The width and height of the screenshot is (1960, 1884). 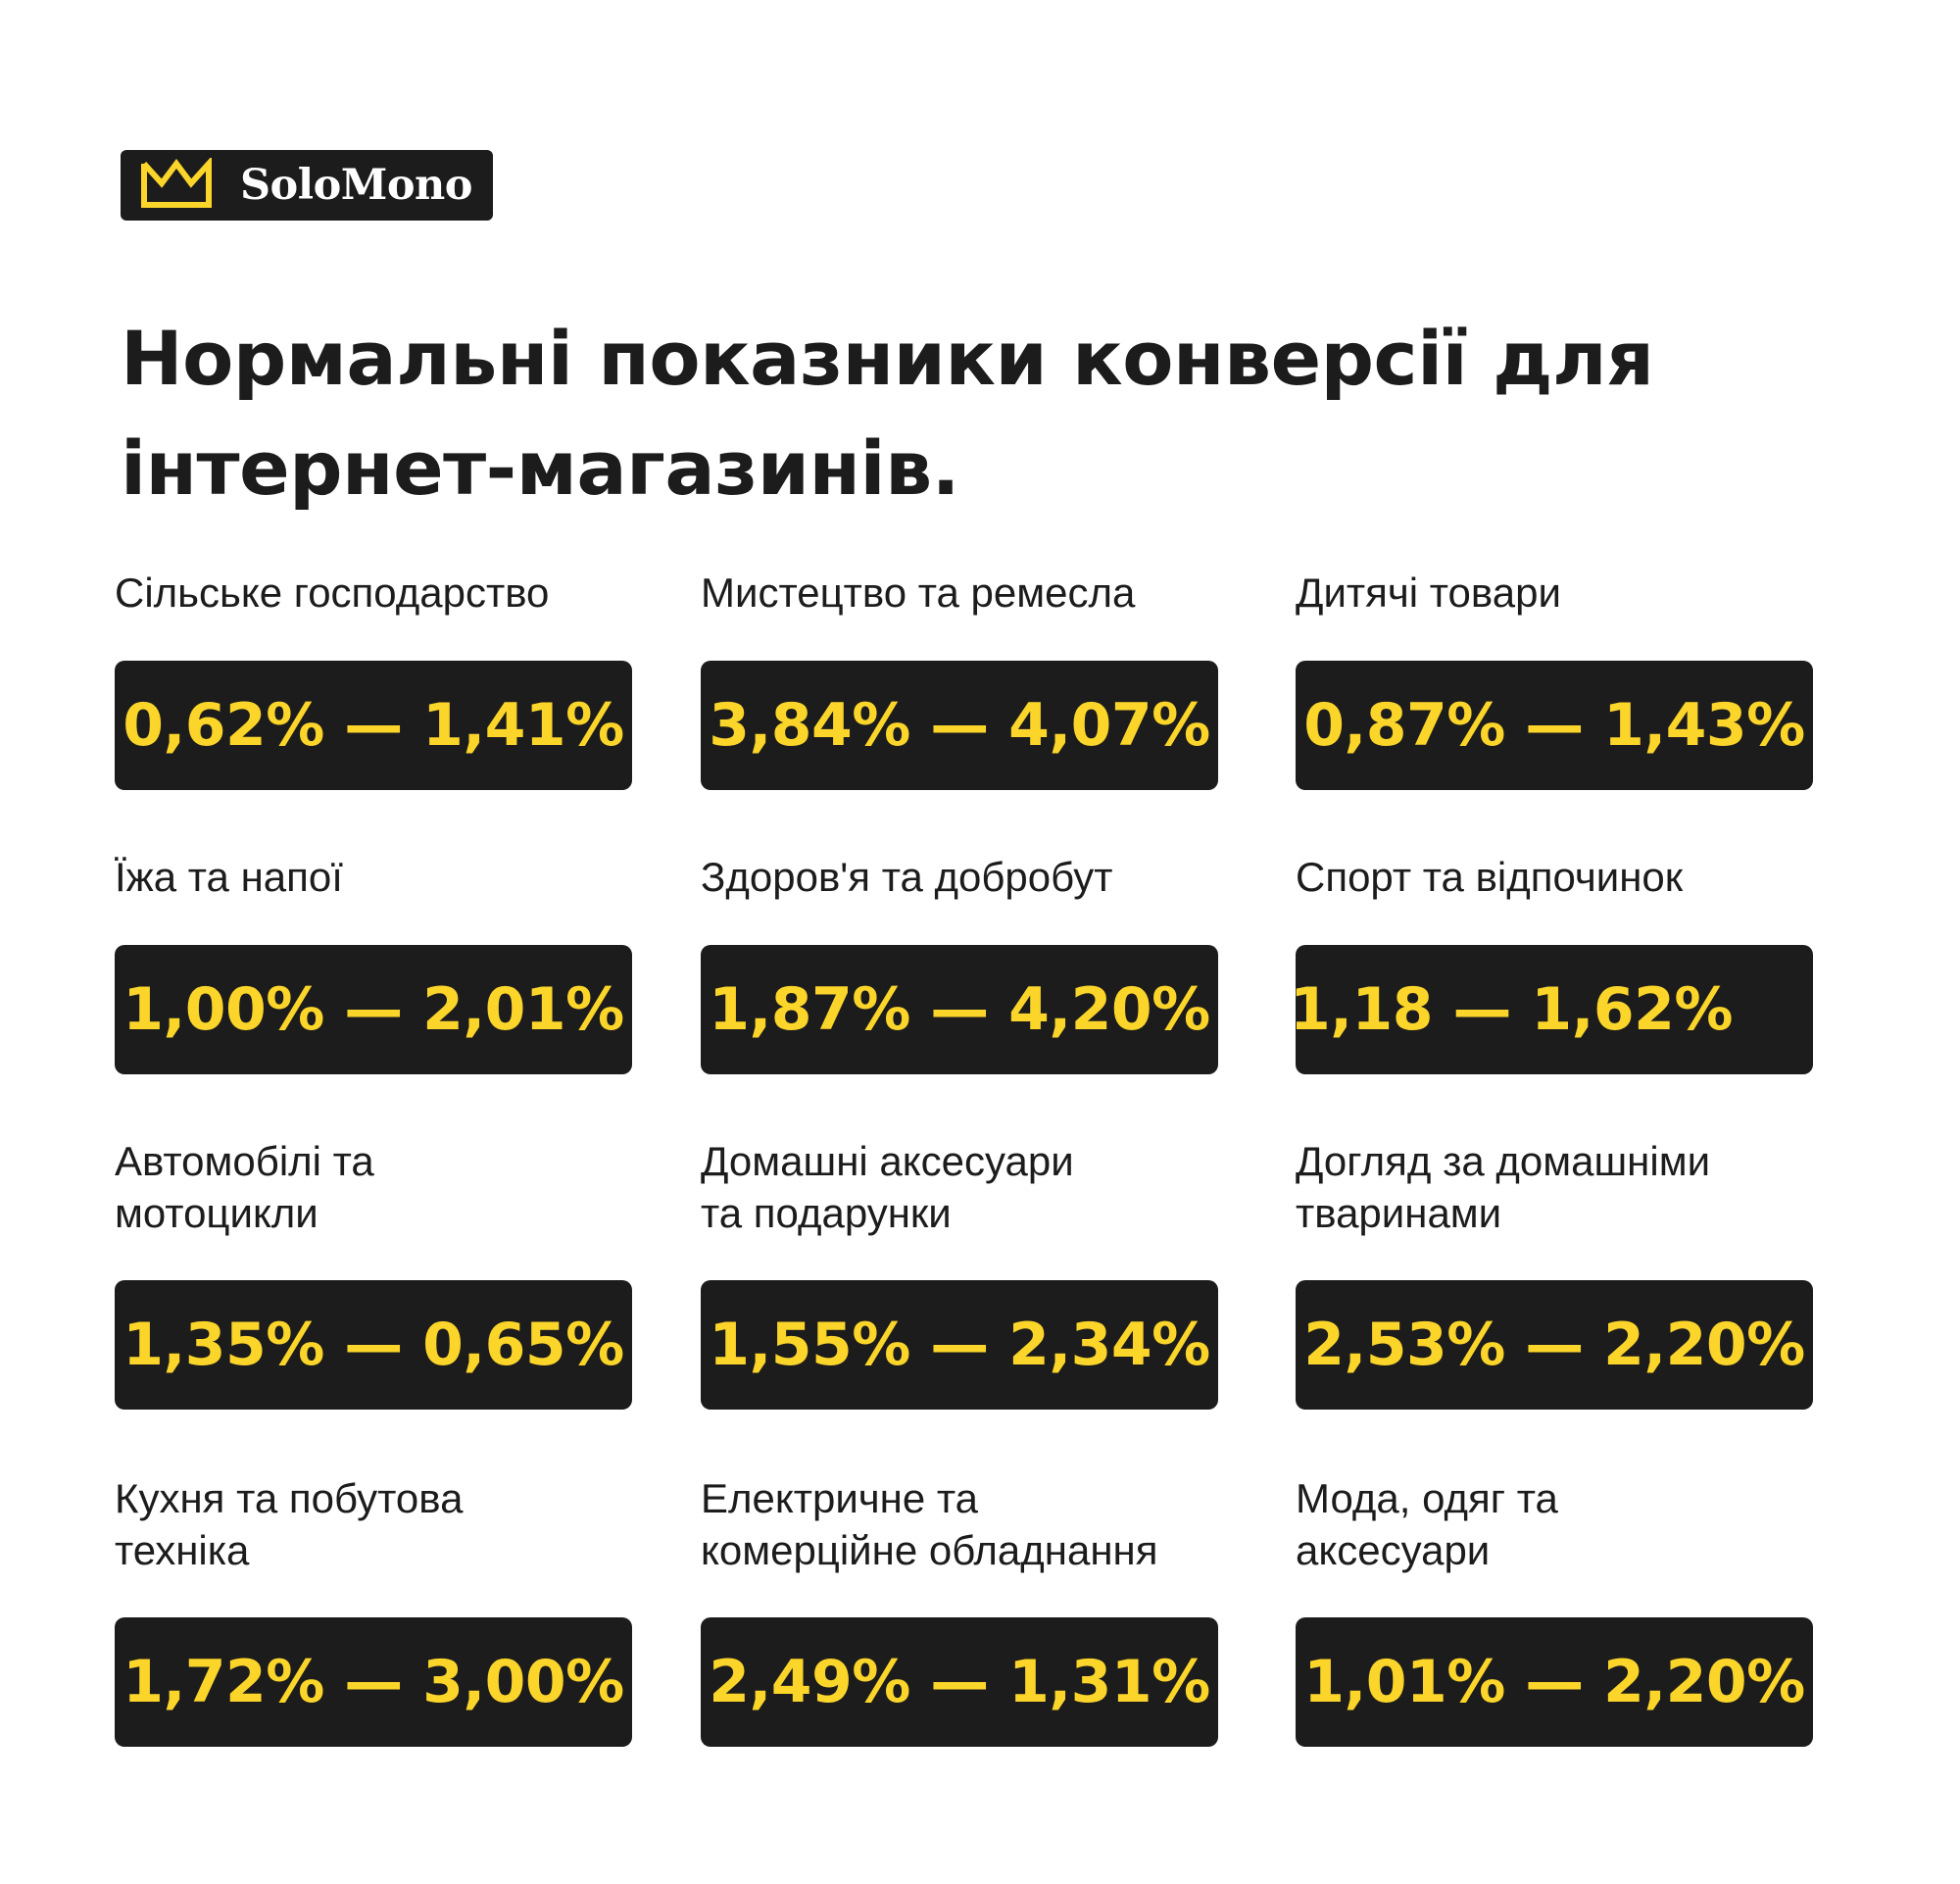 I want to click on crown-icon, so click(x=176, y=183).